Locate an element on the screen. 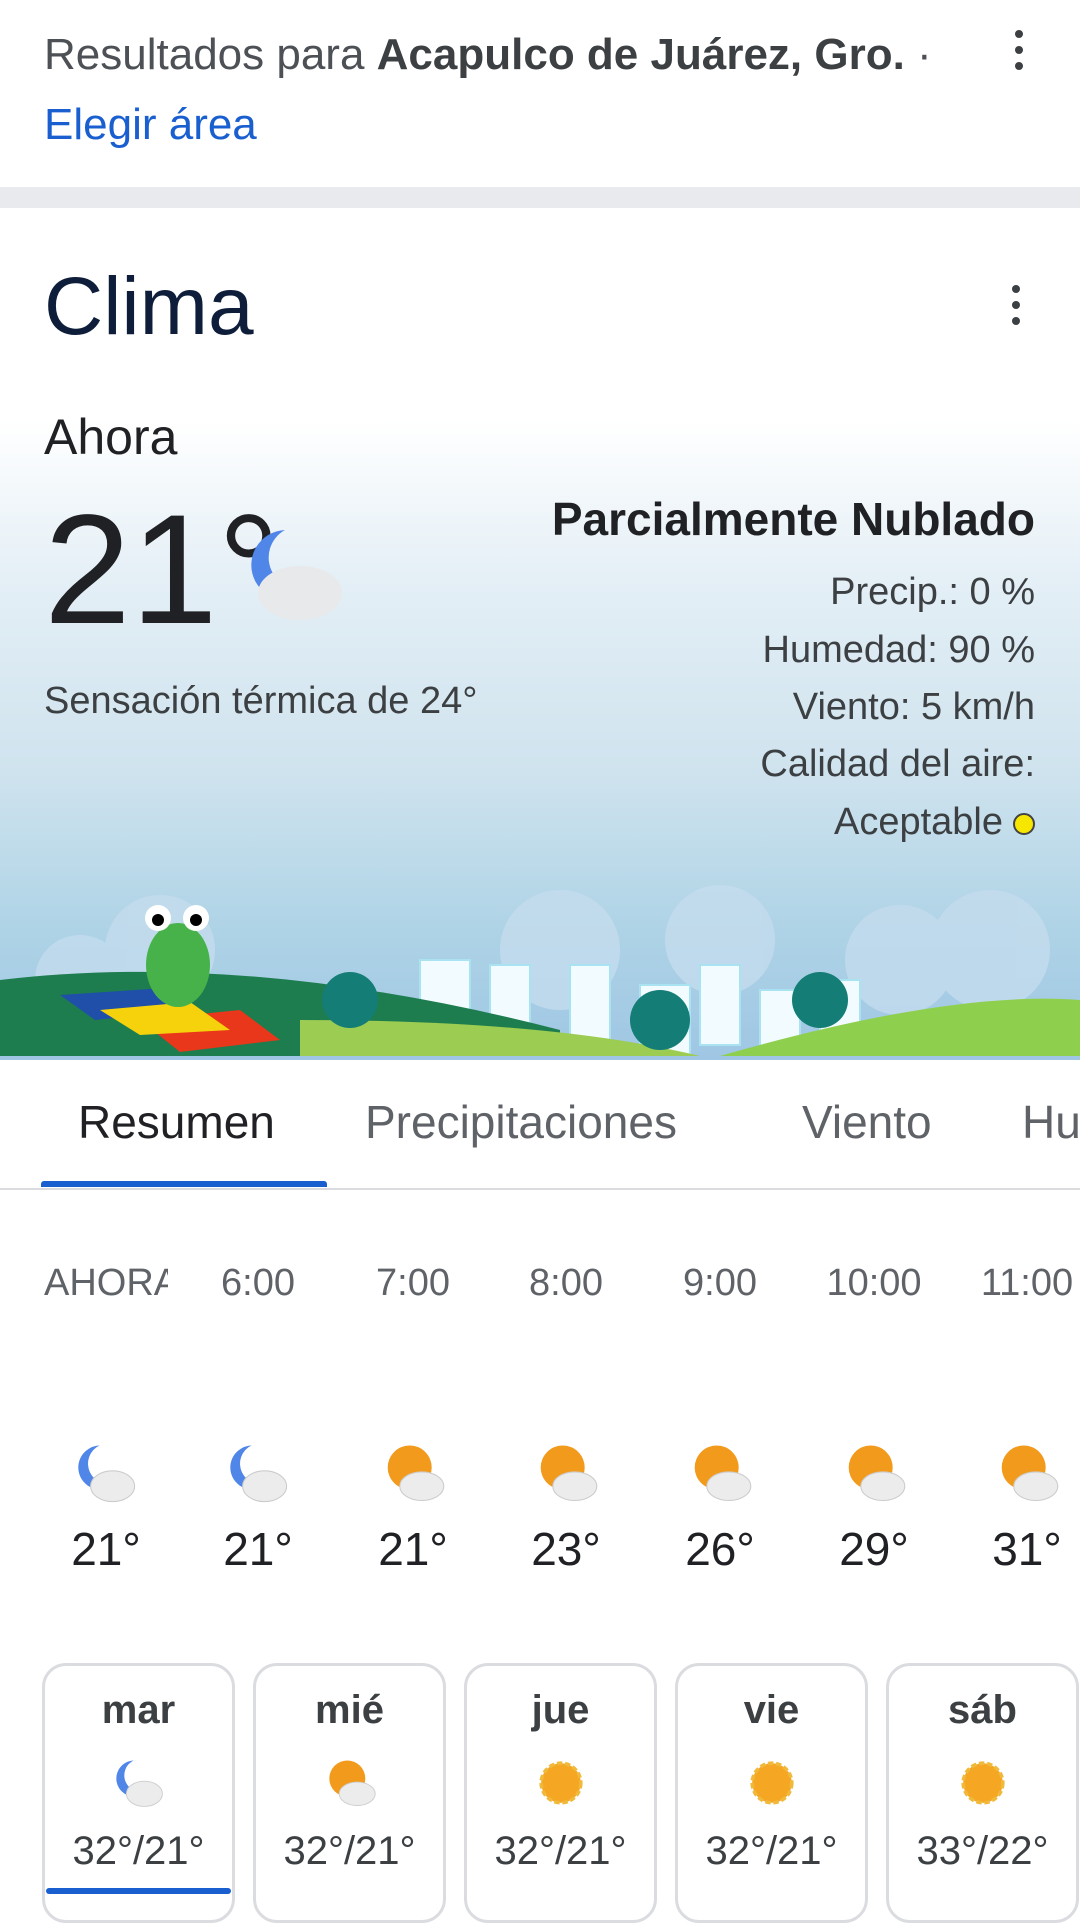 This screenshot has height=1923, width=1080. air-quality: Aceptable is located at coordinates (934, 822).